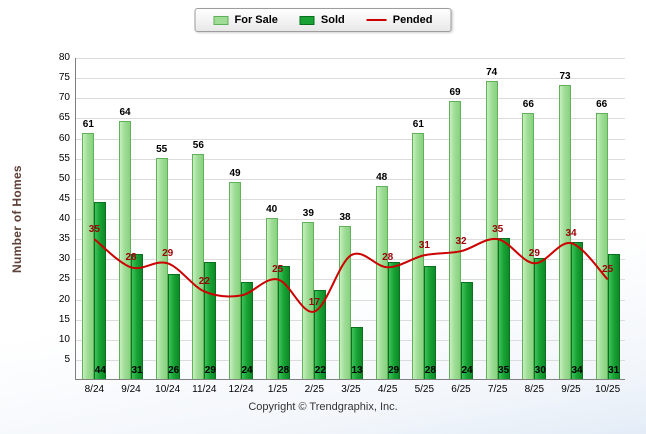 Image resolution: width=646 pixels, height=434 pixels. What do you see at coordinates (278, 270) in the screenshot?
I see `pended-value-label: 25` at bounding box center [278, 270].